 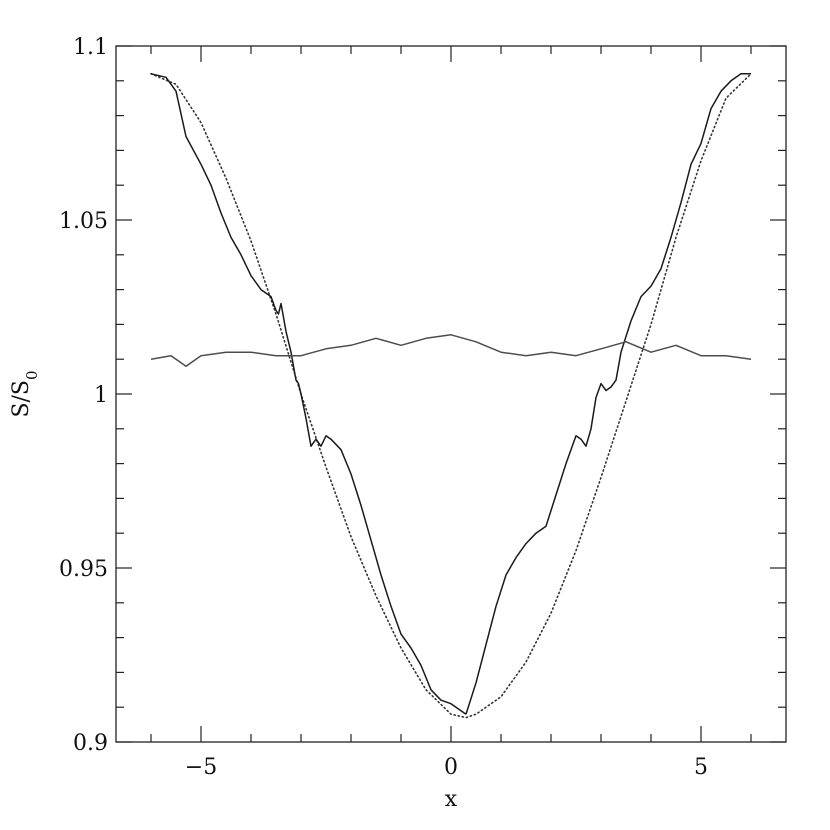 What do you see at coordinates (101, 395) in the screenshot?
I see `y-tick-label: 1` at bounding box center [101, 395].